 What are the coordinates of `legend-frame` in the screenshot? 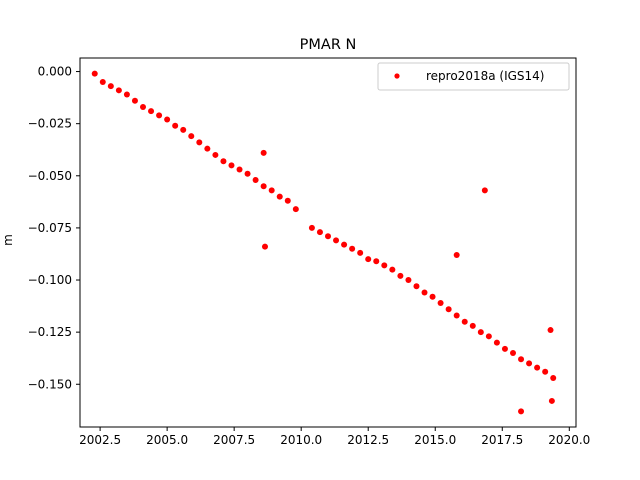 It's located at (473, 76).